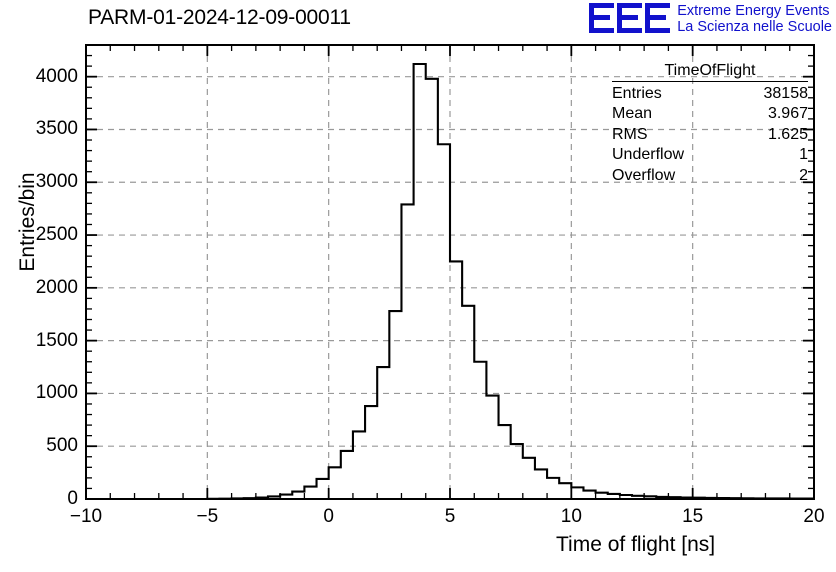 This screenshot has width=836, height=572. Describe the element at coordinates (803, 175) in the screenshot. I see `stats-row-value: 2` at that location.